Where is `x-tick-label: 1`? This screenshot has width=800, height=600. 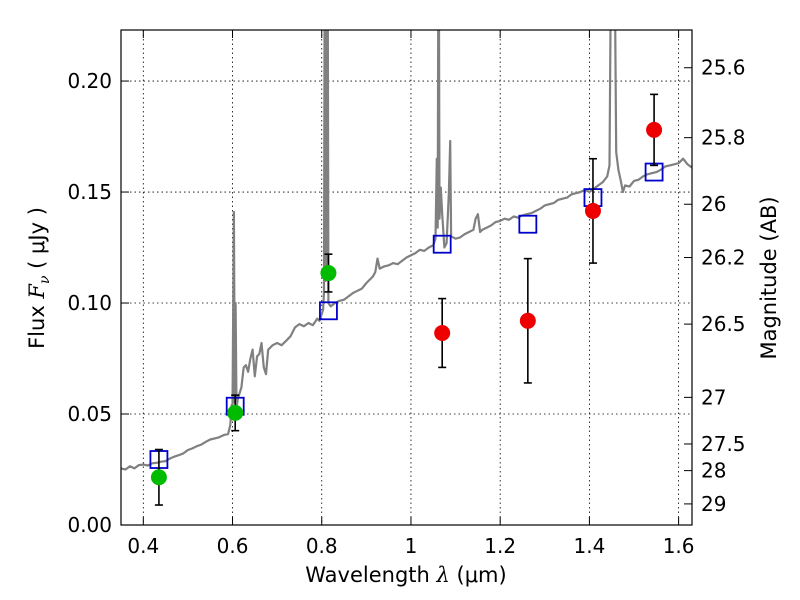
x-tick-label: 1 is located at coordinates (411, 546).